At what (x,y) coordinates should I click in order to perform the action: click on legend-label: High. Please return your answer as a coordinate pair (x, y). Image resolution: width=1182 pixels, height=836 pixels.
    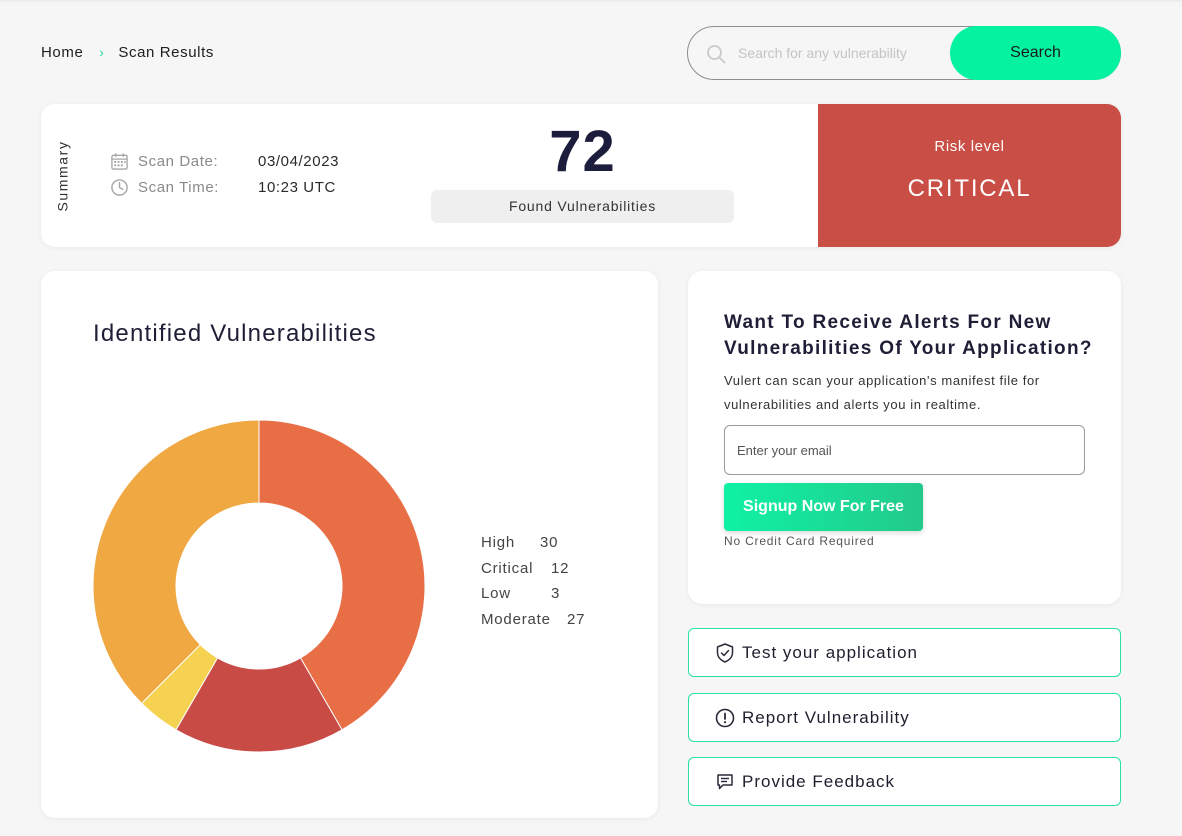
    Looking at the image, I should click on (498, 542).